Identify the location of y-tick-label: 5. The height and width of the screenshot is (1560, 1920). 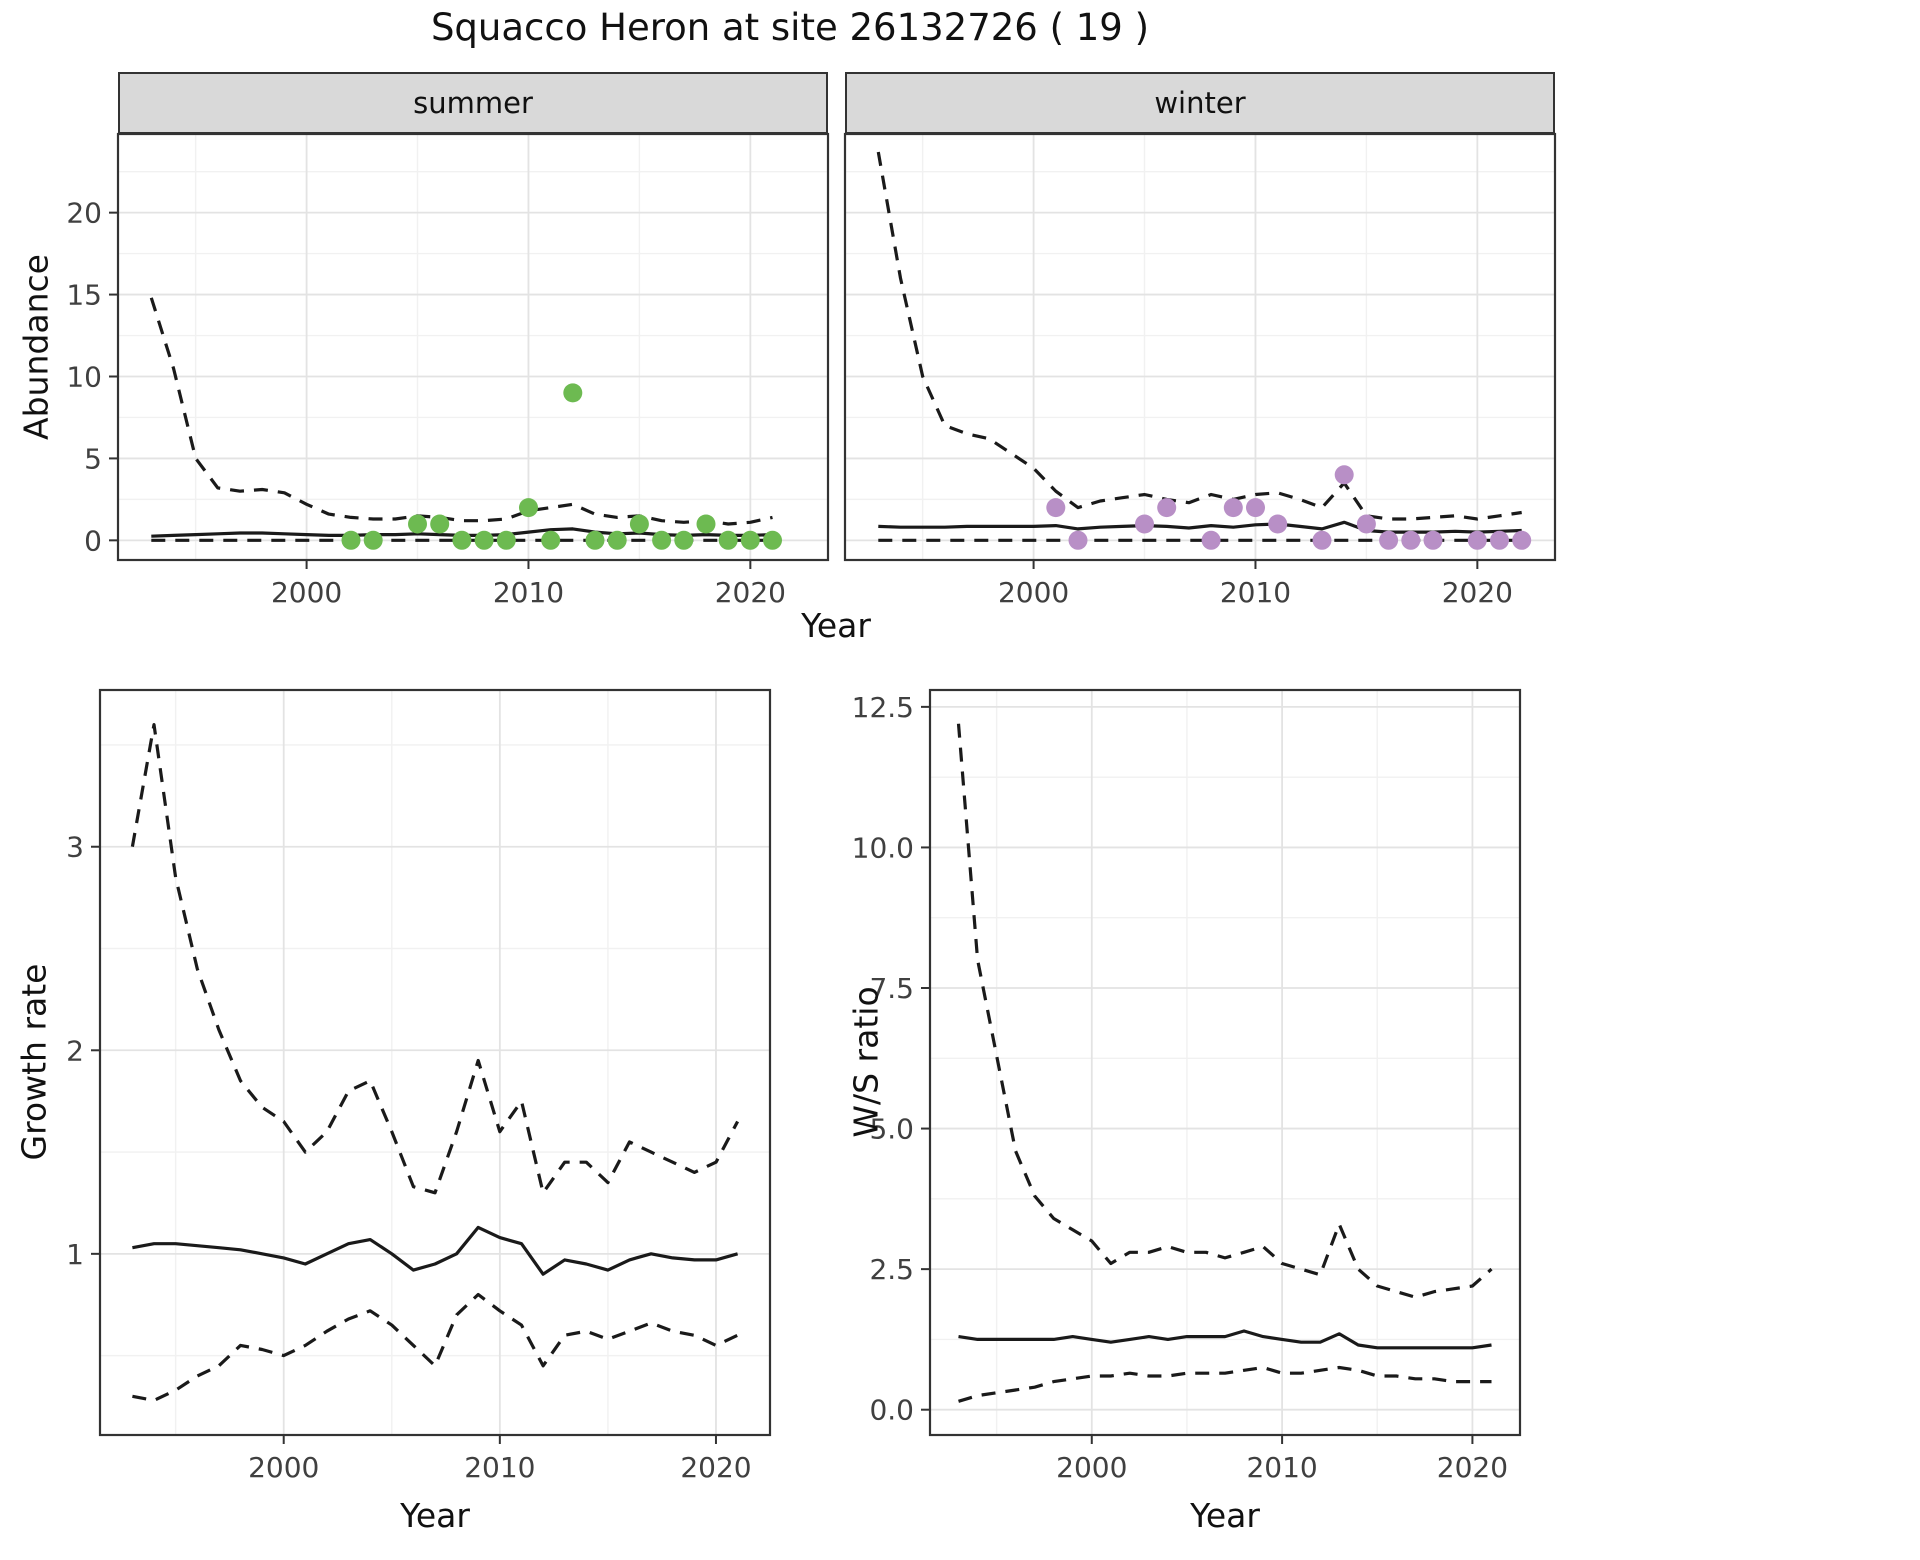
(93, 458).